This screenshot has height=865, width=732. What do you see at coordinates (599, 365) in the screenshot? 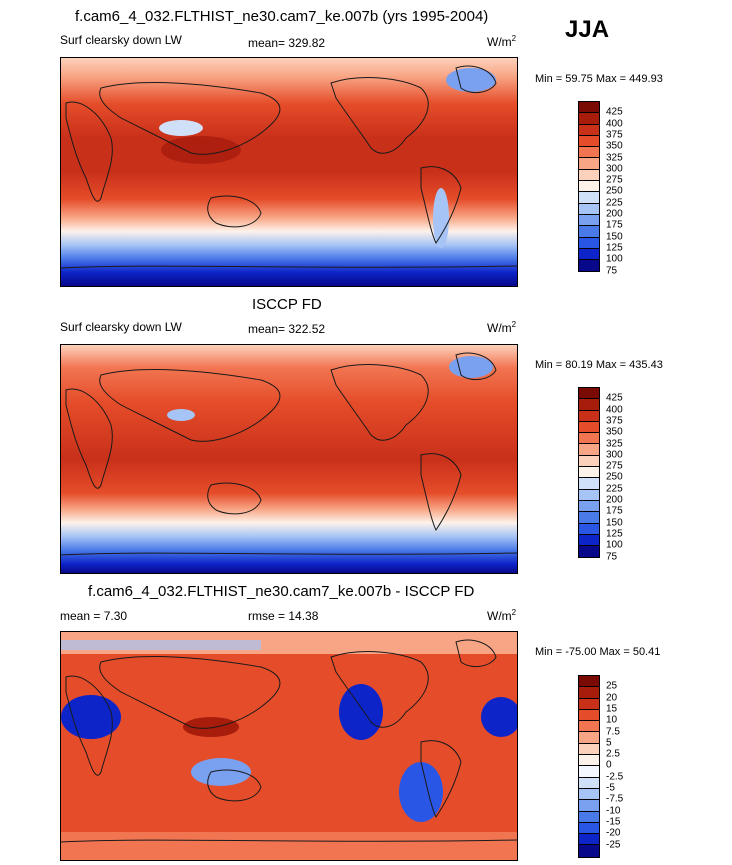
I see `panel2-min-max: Min = 80.19 Max = 435.43` at bounding box center [599, 365].